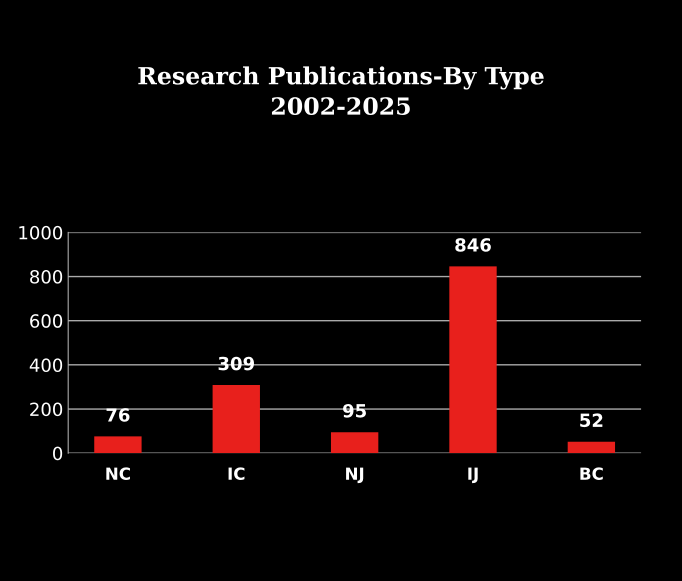 This screenshot has height=581, width=682. I want to click on y-tick-label: 400, so click(46, 365).